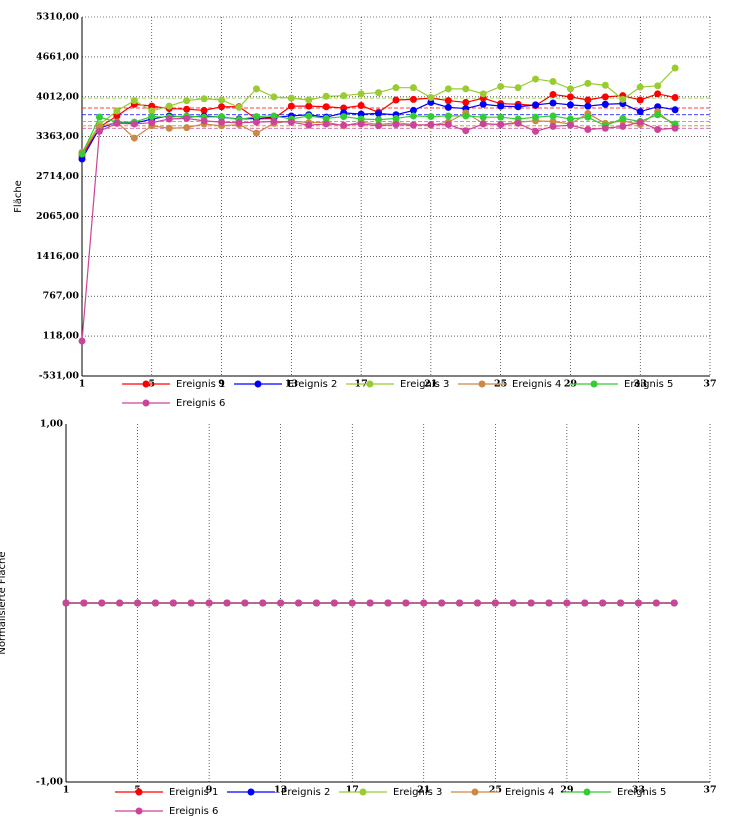  I want to click on x-tick-label: 9, so click(221, 384).